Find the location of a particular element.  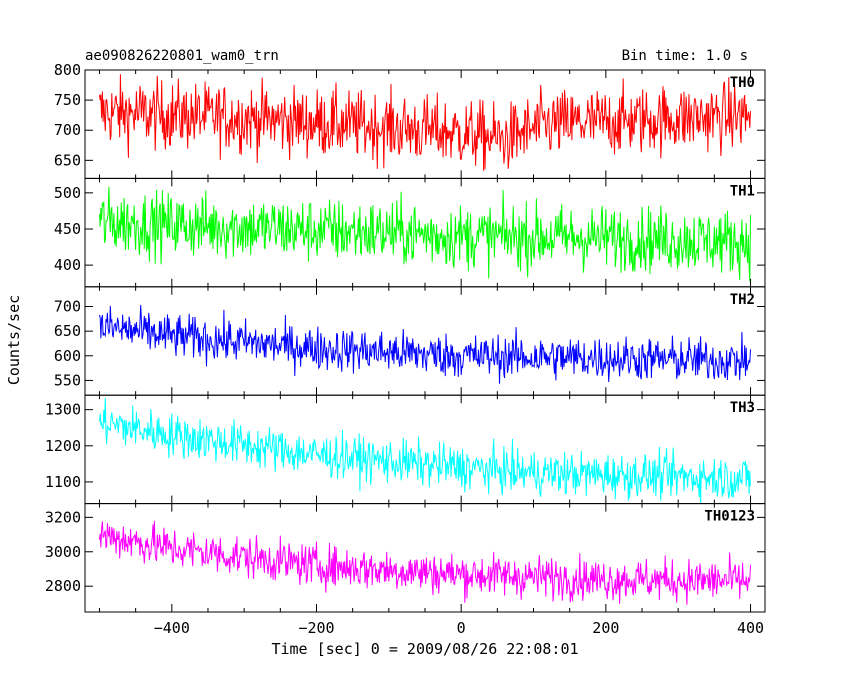

panel-label-th2: TH2 is located at coordinates (742, 300).